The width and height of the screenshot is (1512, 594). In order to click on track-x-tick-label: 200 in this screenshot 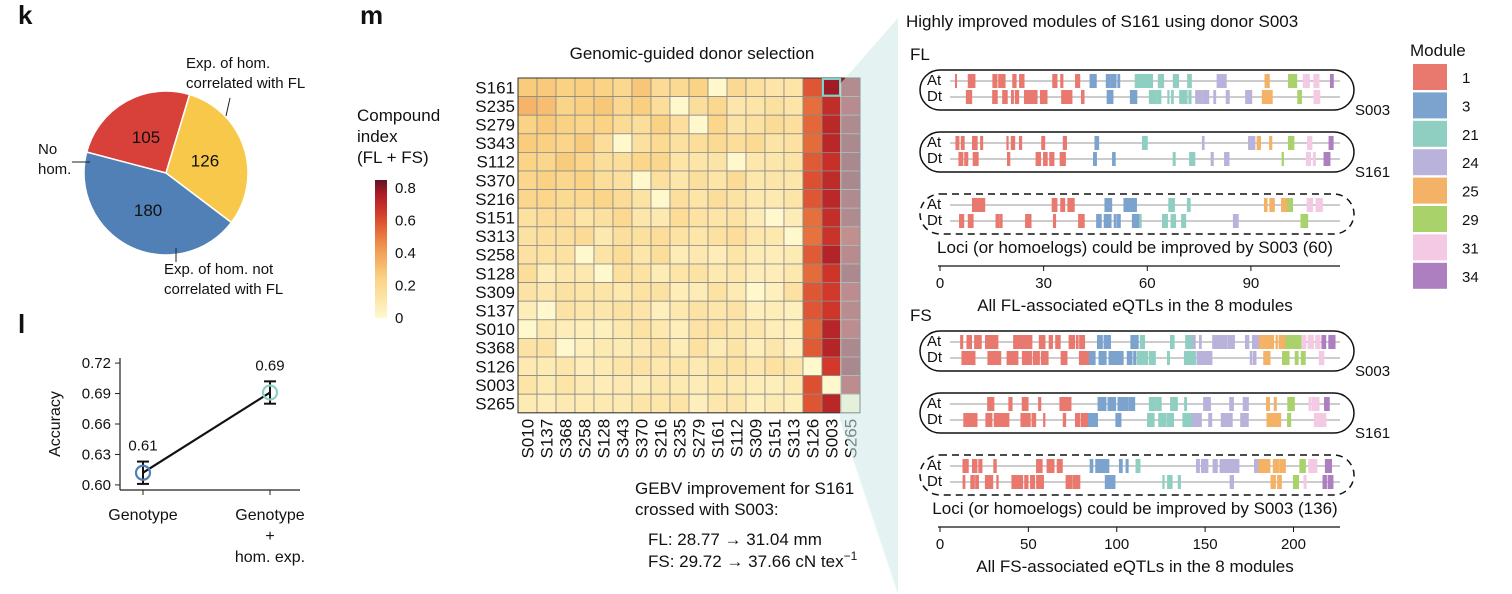, I will do `click(1293, 544)`.